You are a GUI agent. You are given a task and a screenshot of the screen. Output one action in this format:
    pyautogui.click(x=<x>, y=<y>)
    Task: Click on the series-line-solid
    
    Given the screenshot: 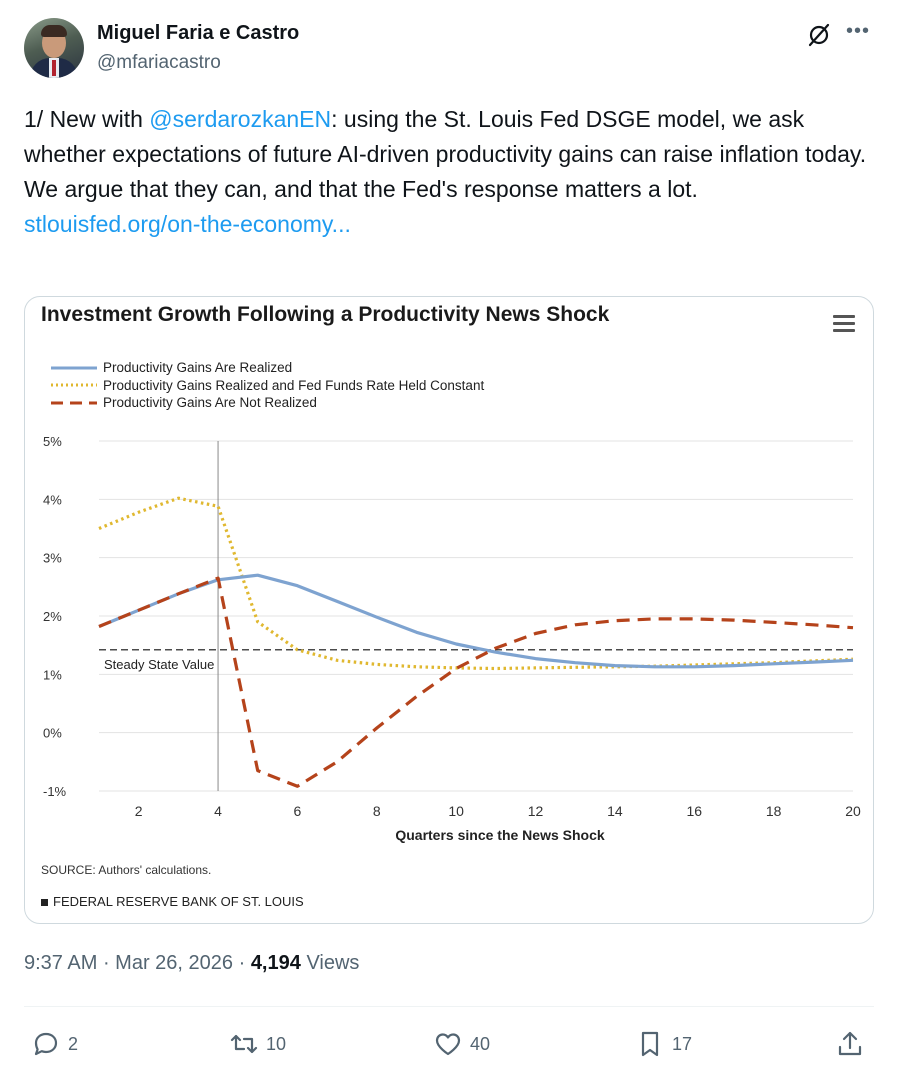 What is the action you would take?
    pyautogui.click(x=476, y=621)
    